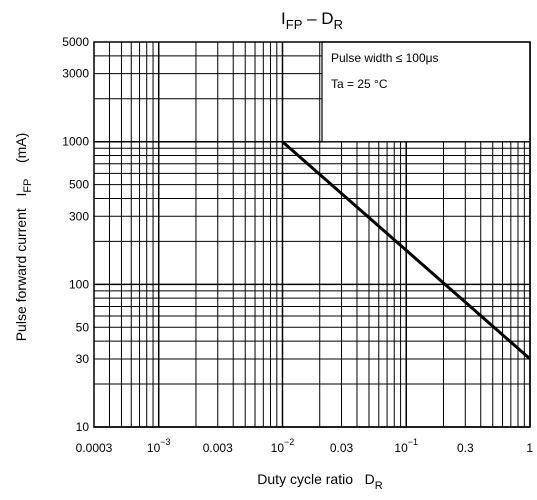  Describe the element at coordinates (283, 446) in the screenshot. I see `x-tick-label: 10⁻²` at that location.